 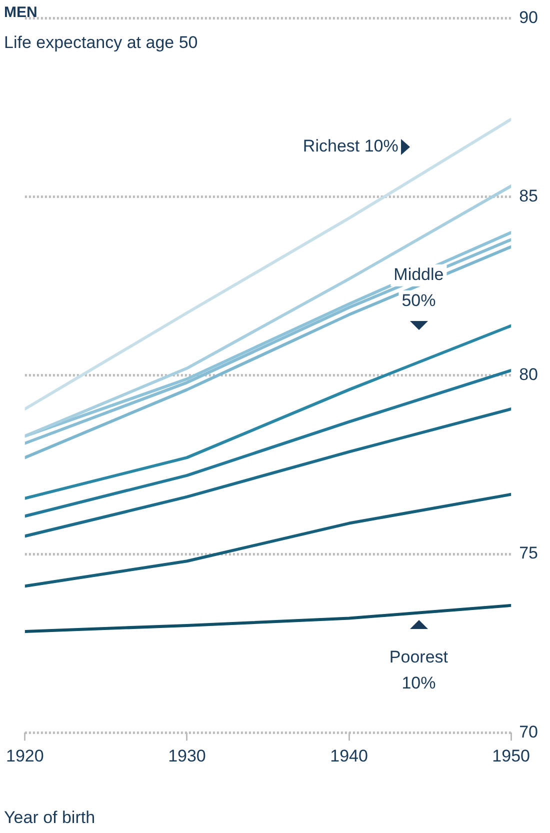 I want to click on y-tick-label: 85, so click(x=528, y=196).